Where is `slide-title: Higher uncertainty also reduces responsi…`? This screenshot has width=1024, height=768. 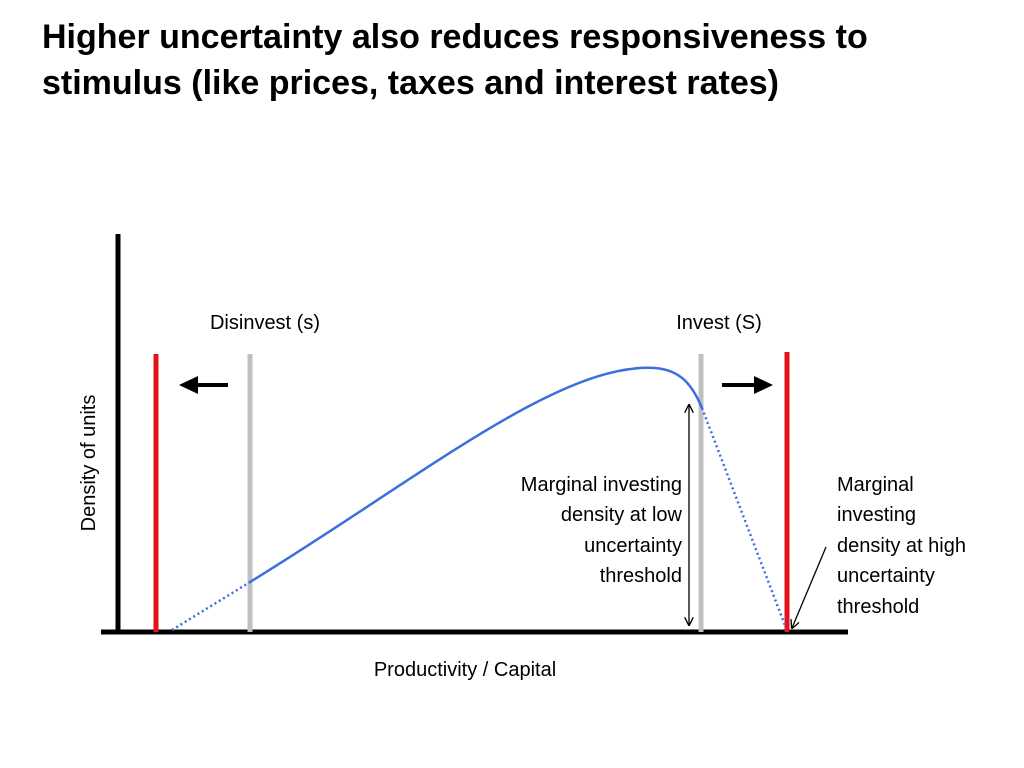 slide-title: Higher uncertainty also reduces responsi… is located at coordinates (532, 60).